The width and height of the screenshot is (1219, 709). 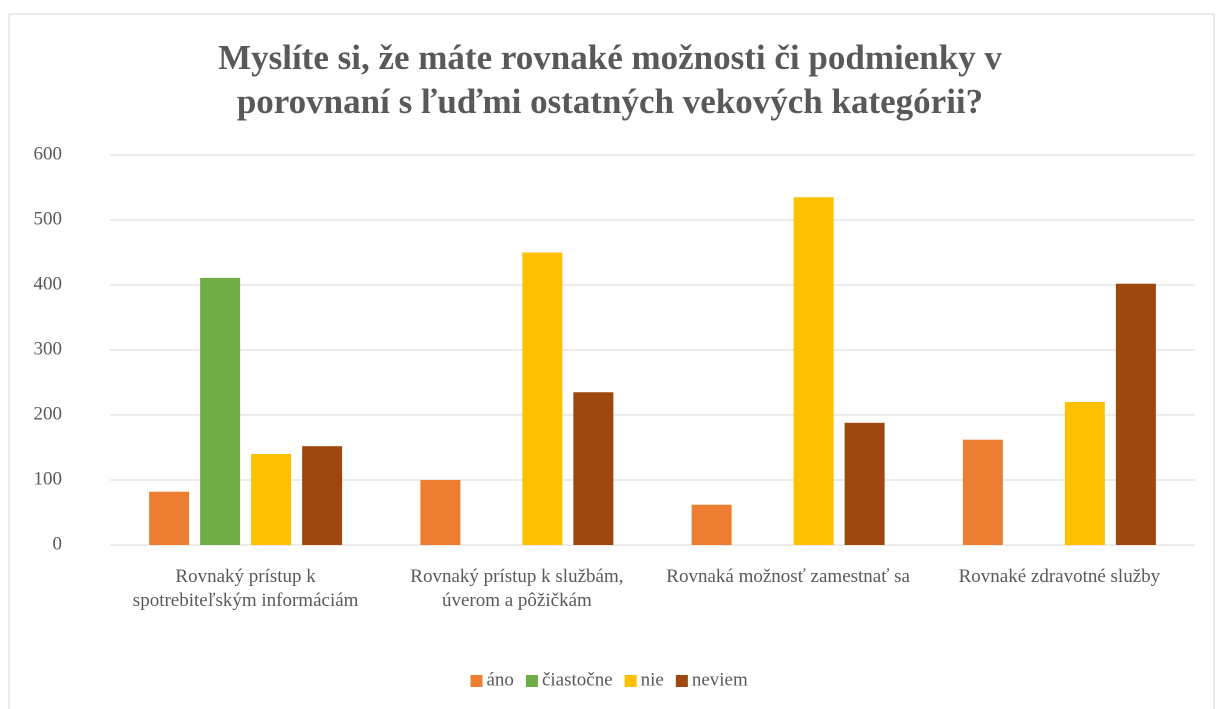 I want to click on y-tick-label: 200, so click(x=48, y=413).